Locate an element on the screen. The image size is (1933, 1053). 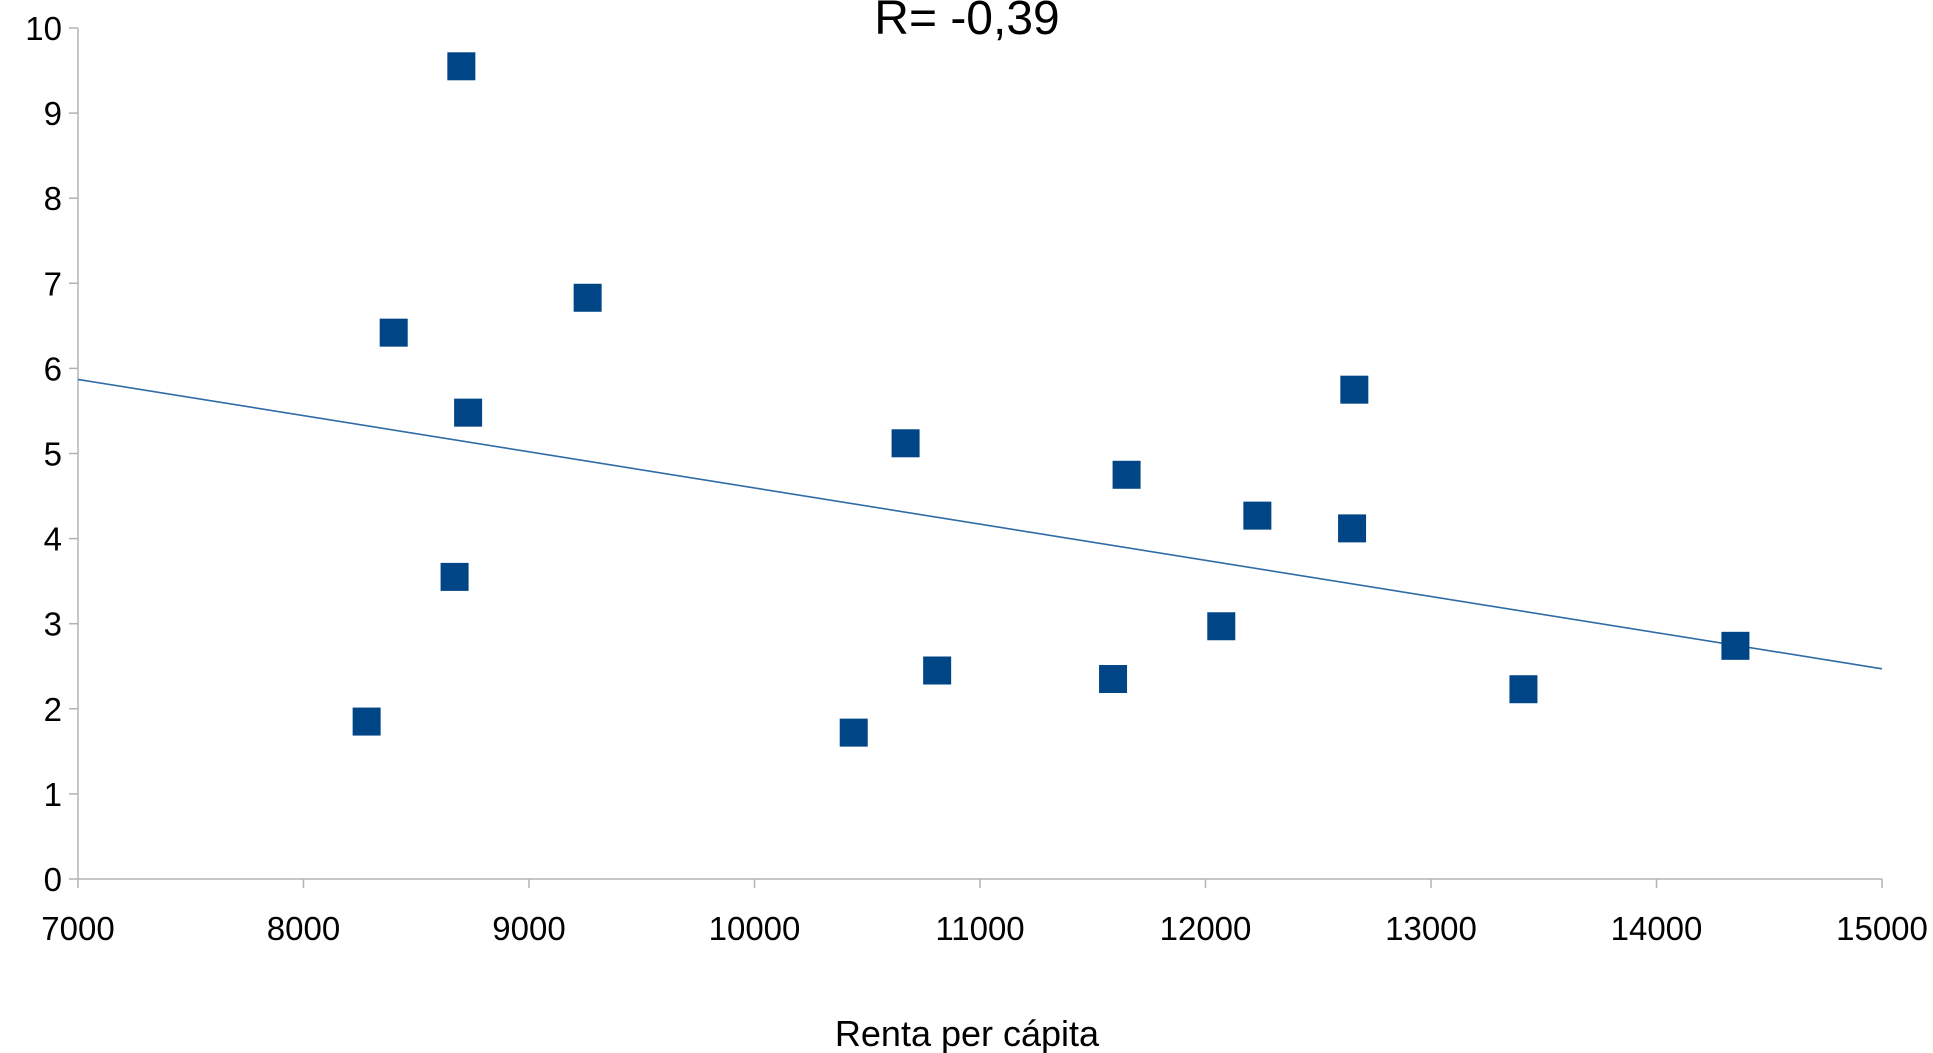
x-tick-label: 12000 is located at coordinates (1206, 928).